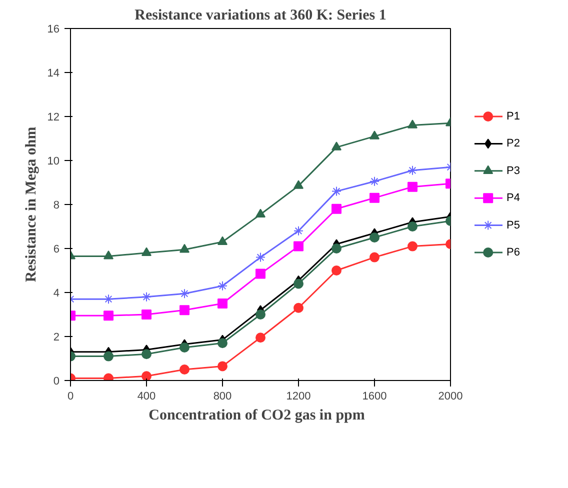 The width and height of the screenshot is (568, 488). What do you see at coordinates (513, 252) in the screenshot?
I see `legend-label: P6` at bounding box center [513, 252].